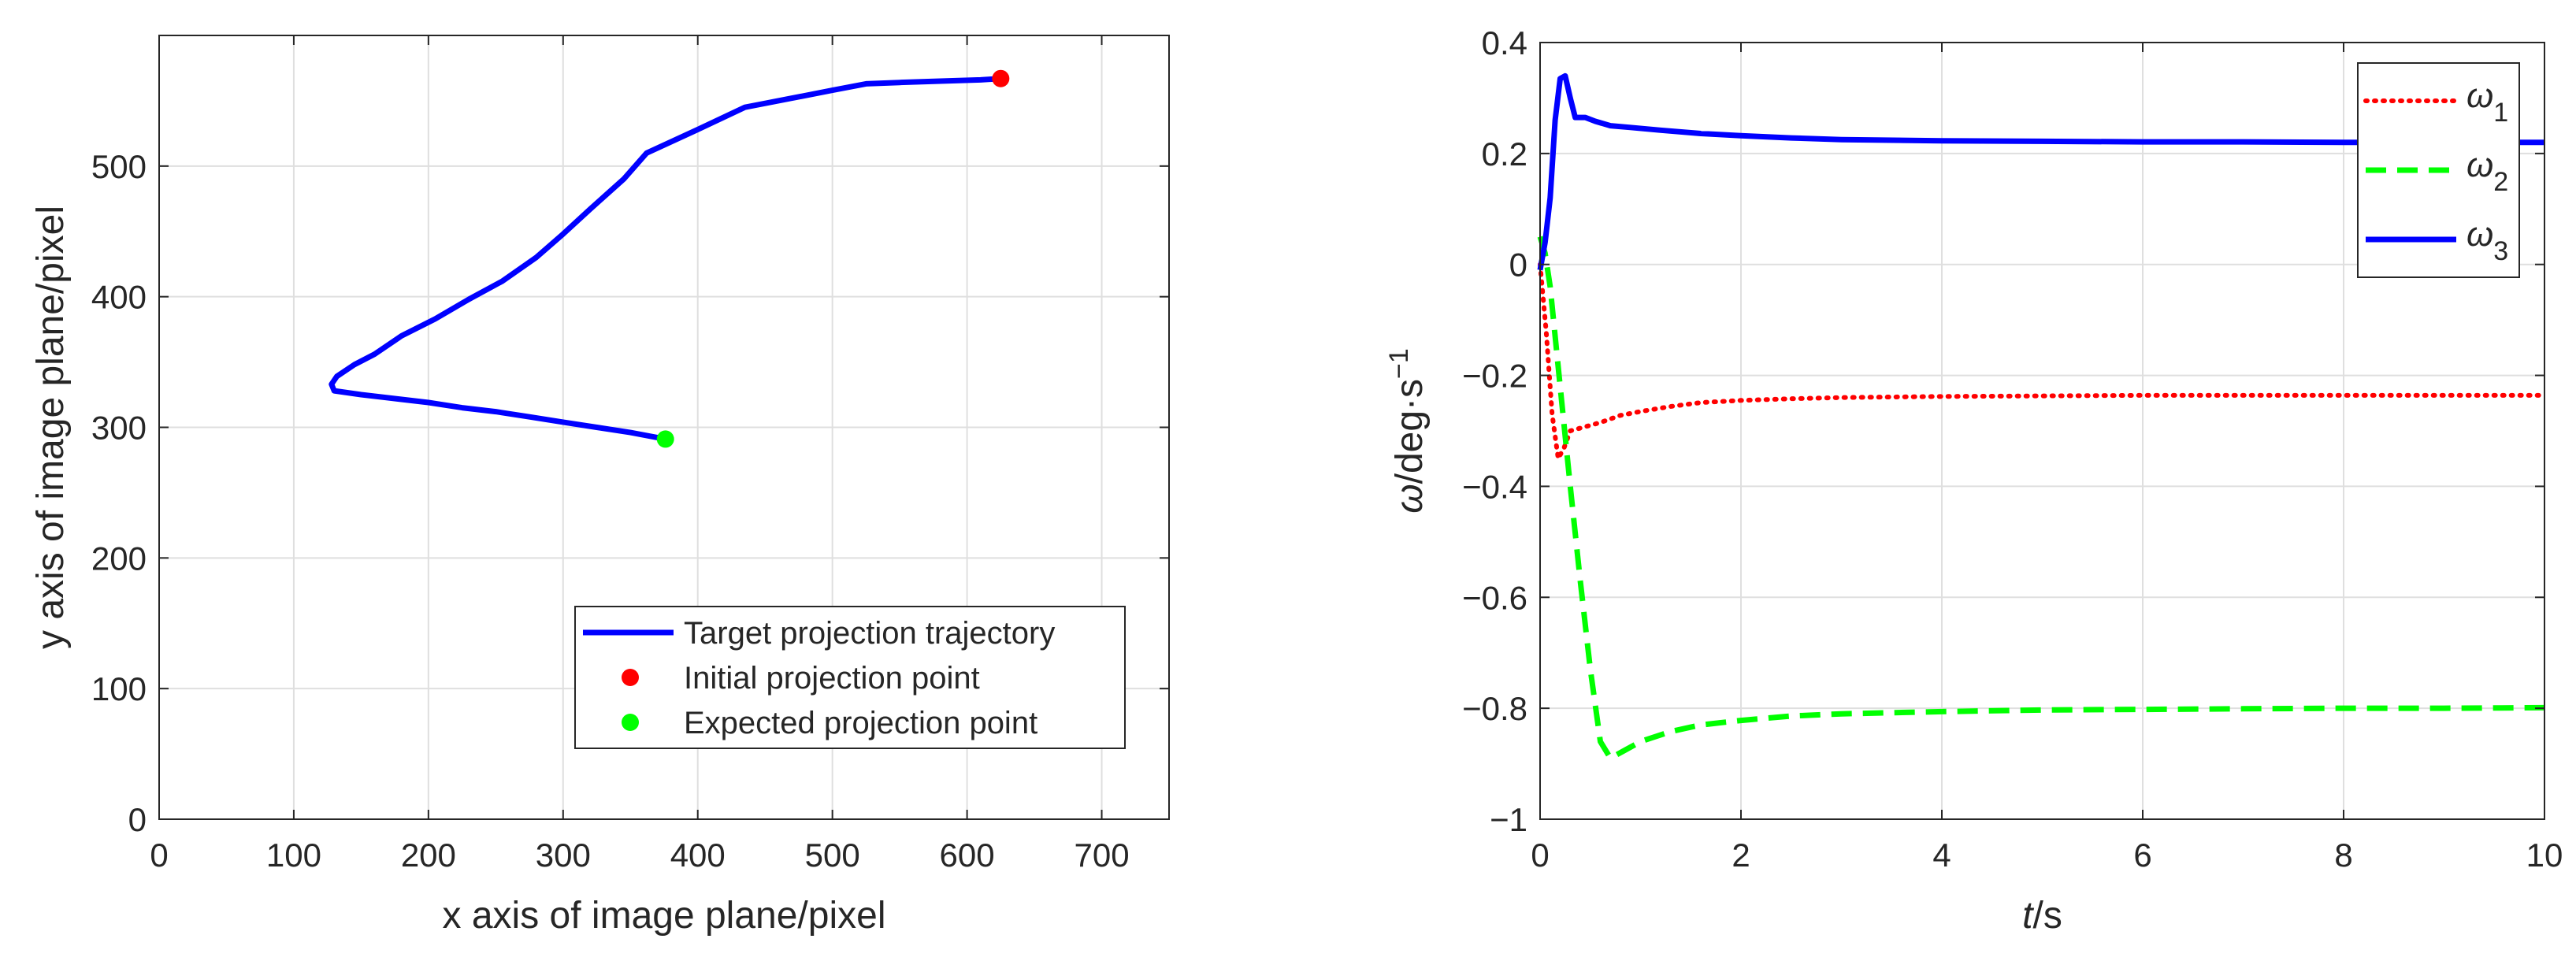  What do you see at coordinates (119, 558) in the screenshot?
I see `trajectory-y-tick-label: 200` at bounding box center [119, 558].